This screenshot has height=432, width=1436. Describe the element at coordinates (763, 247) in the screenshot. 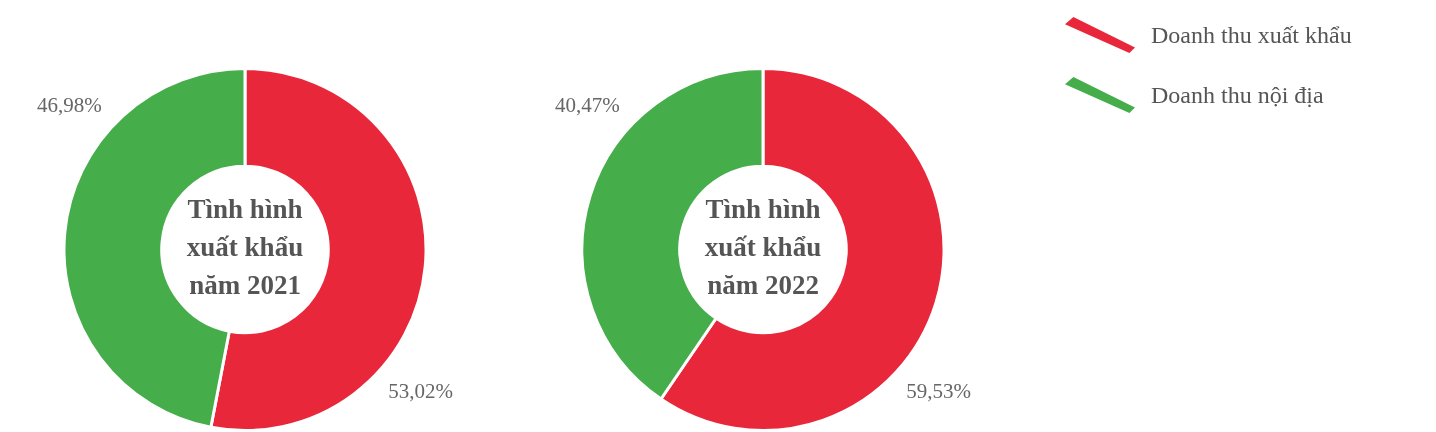

I see `text: Tình hình xuất khẩu năm 2022` at that location.